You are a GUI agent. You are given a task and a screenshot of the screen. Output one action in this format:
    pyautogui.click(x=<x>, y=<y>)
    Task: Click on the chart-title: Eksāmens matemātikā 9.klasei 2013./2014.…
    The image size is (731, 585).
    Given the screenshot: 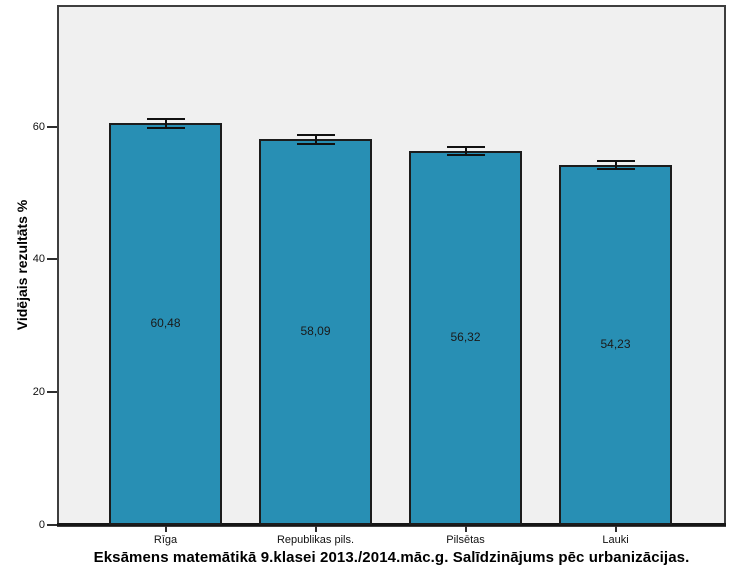 What is the action you would take?
    pyautogui.click(x=391, y=557)
    